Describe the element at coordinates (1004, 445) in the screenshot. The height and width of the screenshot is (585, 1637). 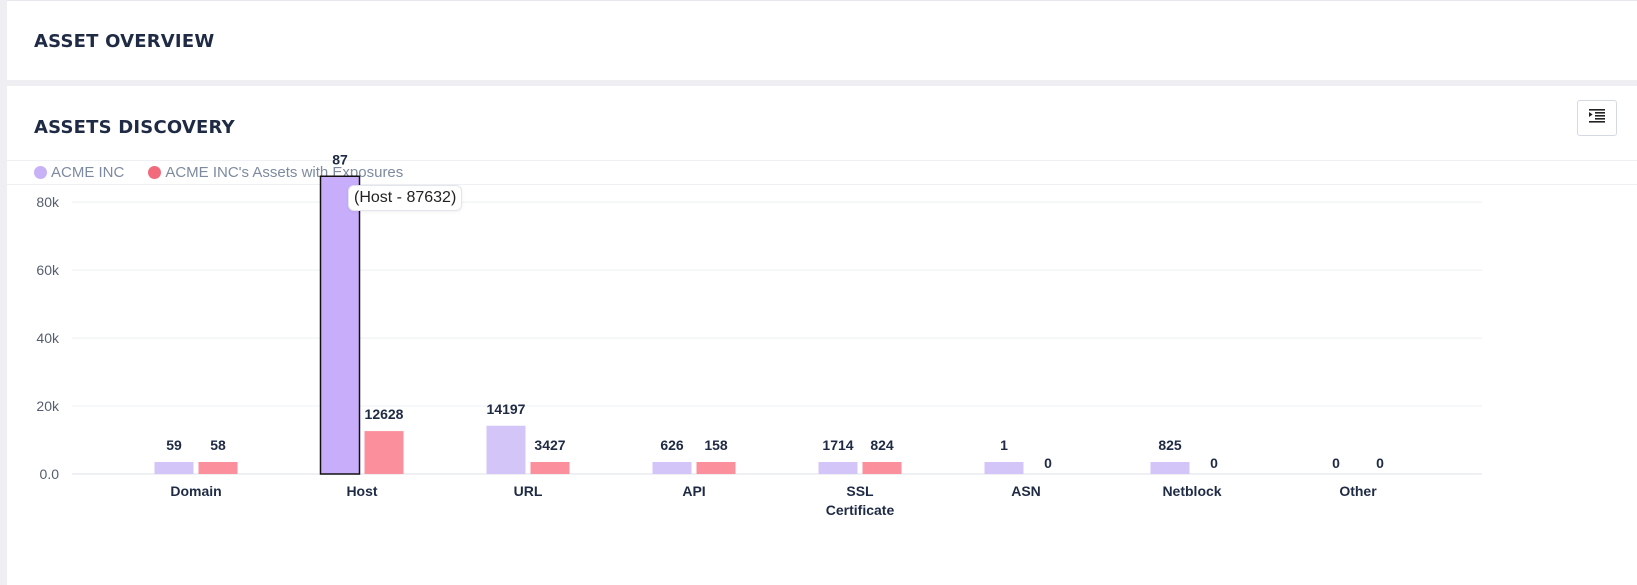
I see `data-label: 1` at that location.